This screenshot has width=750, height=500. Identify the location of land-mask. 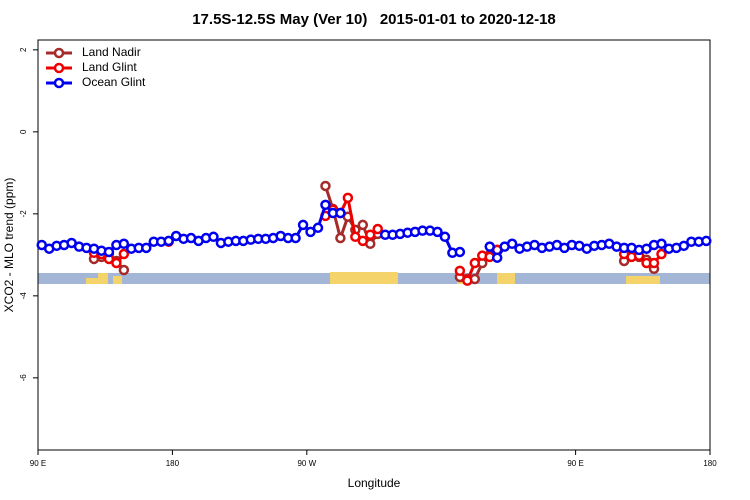
(374, 278).